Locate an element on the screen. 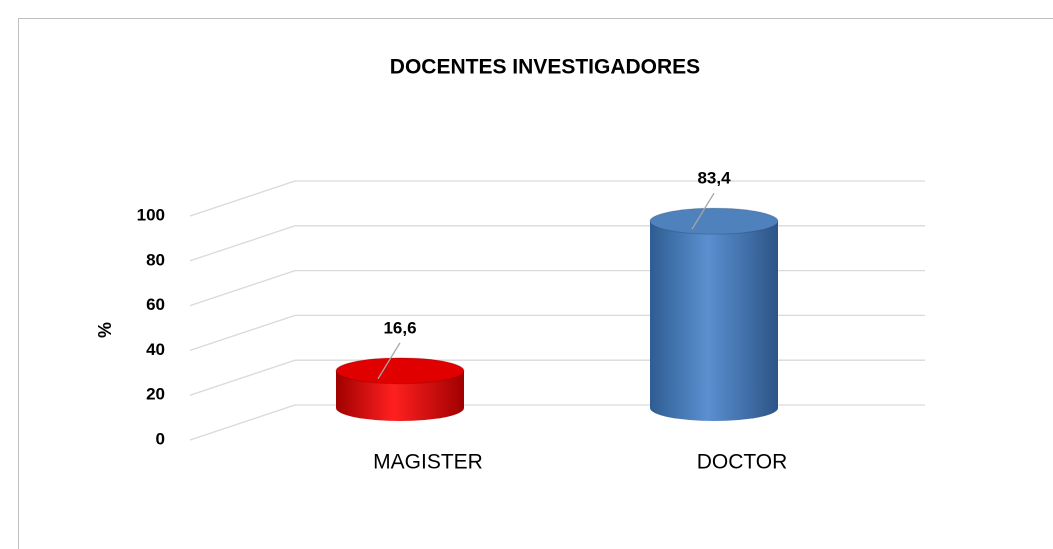 This screenshot has width=1053, height=549. x-tick-label: DOCTOR is located at coordinates (742, 462).